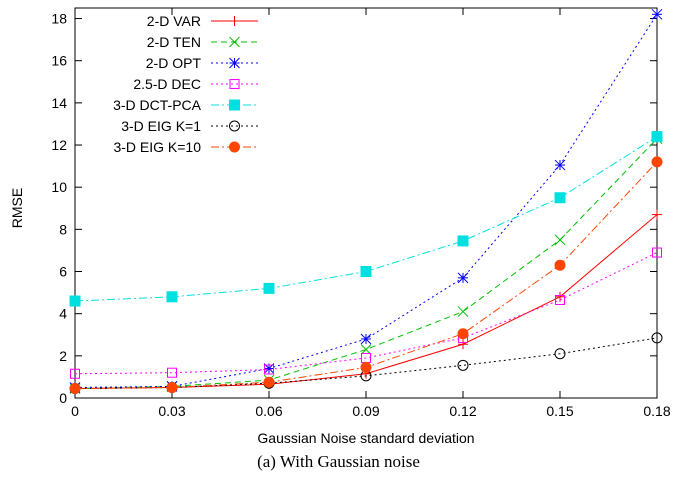 This screenshot has height=481, width=677. What do you see at coordinates (63, 356) in the screenshot?
I see `y-tick-label: 2` at bounding box center [63, 356].